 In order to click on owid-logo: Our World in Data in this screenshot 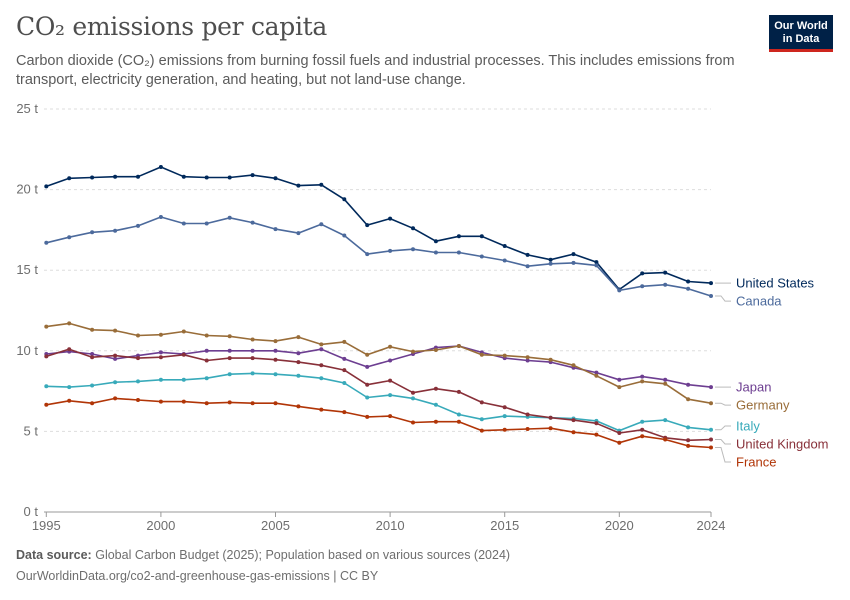, I will do `click(801, 33)`.